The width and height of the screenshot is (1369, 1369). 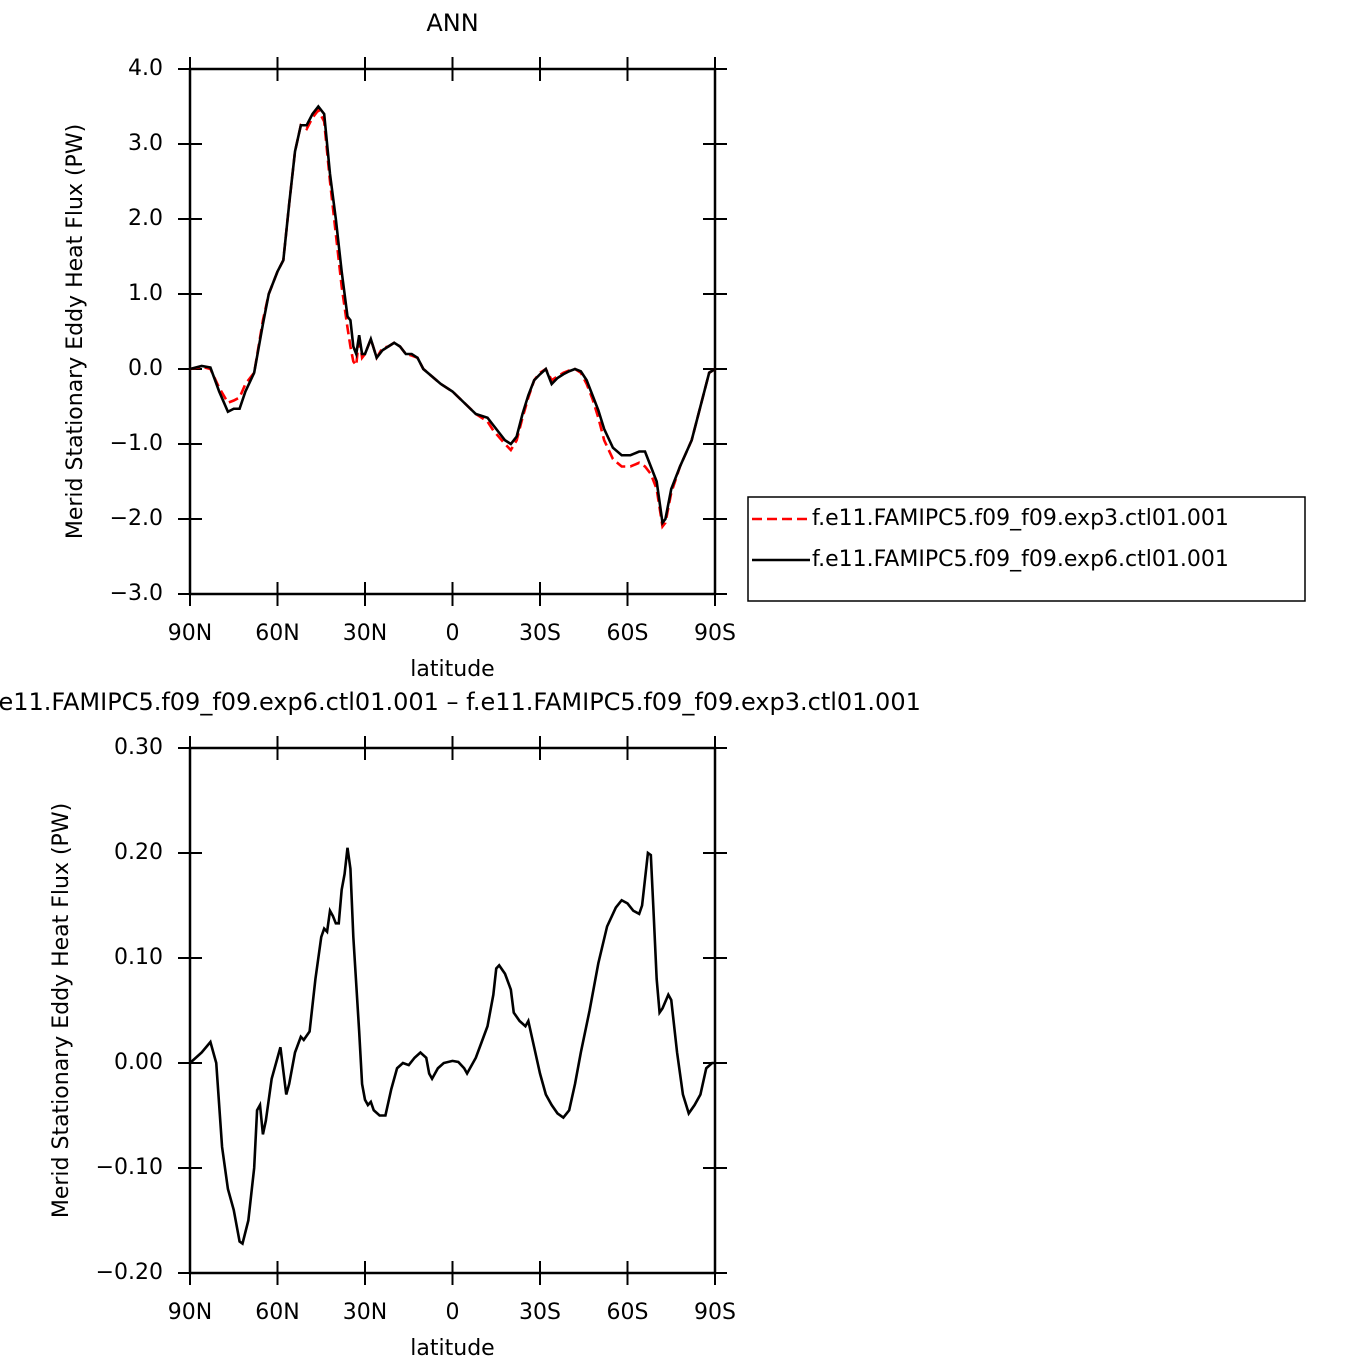 I want to click on y-tick-label: 0.0, so click(x=145, y=368).